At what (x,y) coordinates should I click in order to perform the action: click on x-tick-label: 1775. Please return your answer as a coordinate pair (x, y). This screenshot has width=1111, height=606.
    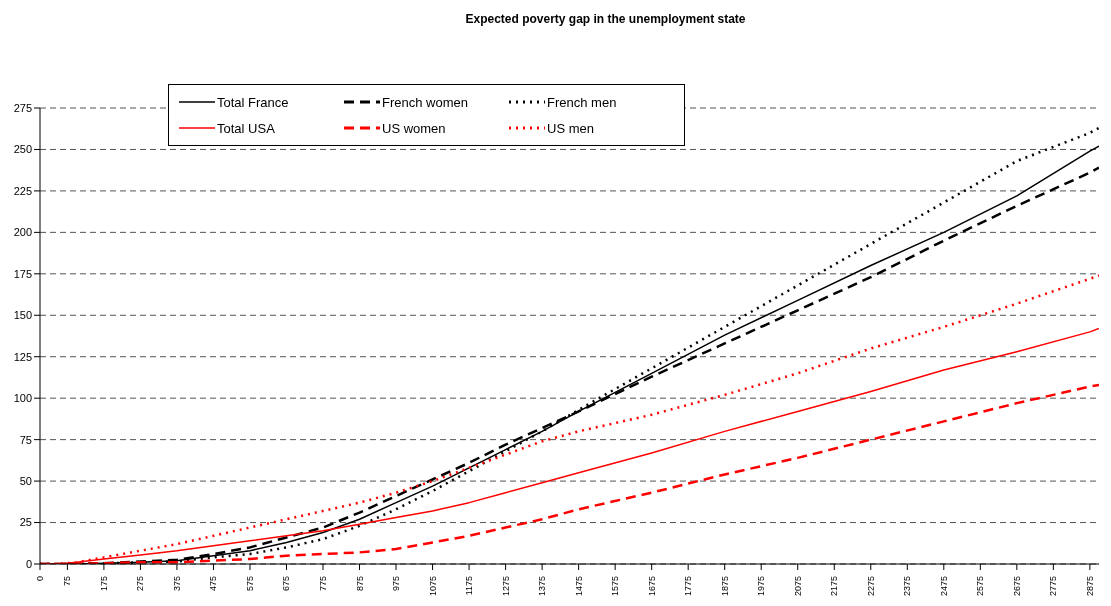
    Looking at the image, I should click on (688, 586).